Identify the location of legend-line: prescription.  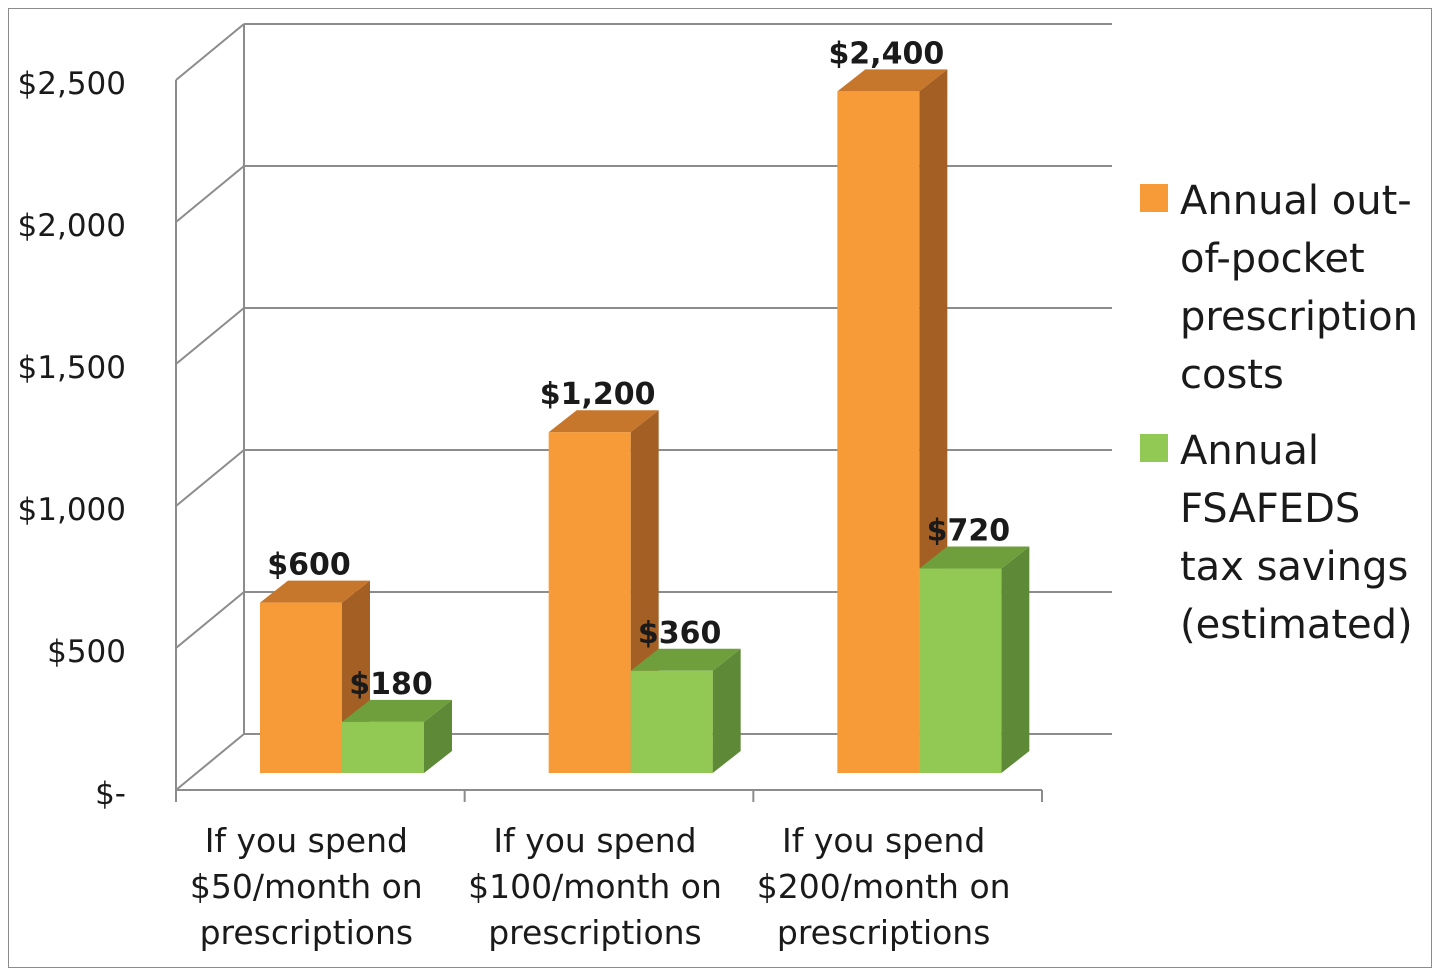
(1299, 317).